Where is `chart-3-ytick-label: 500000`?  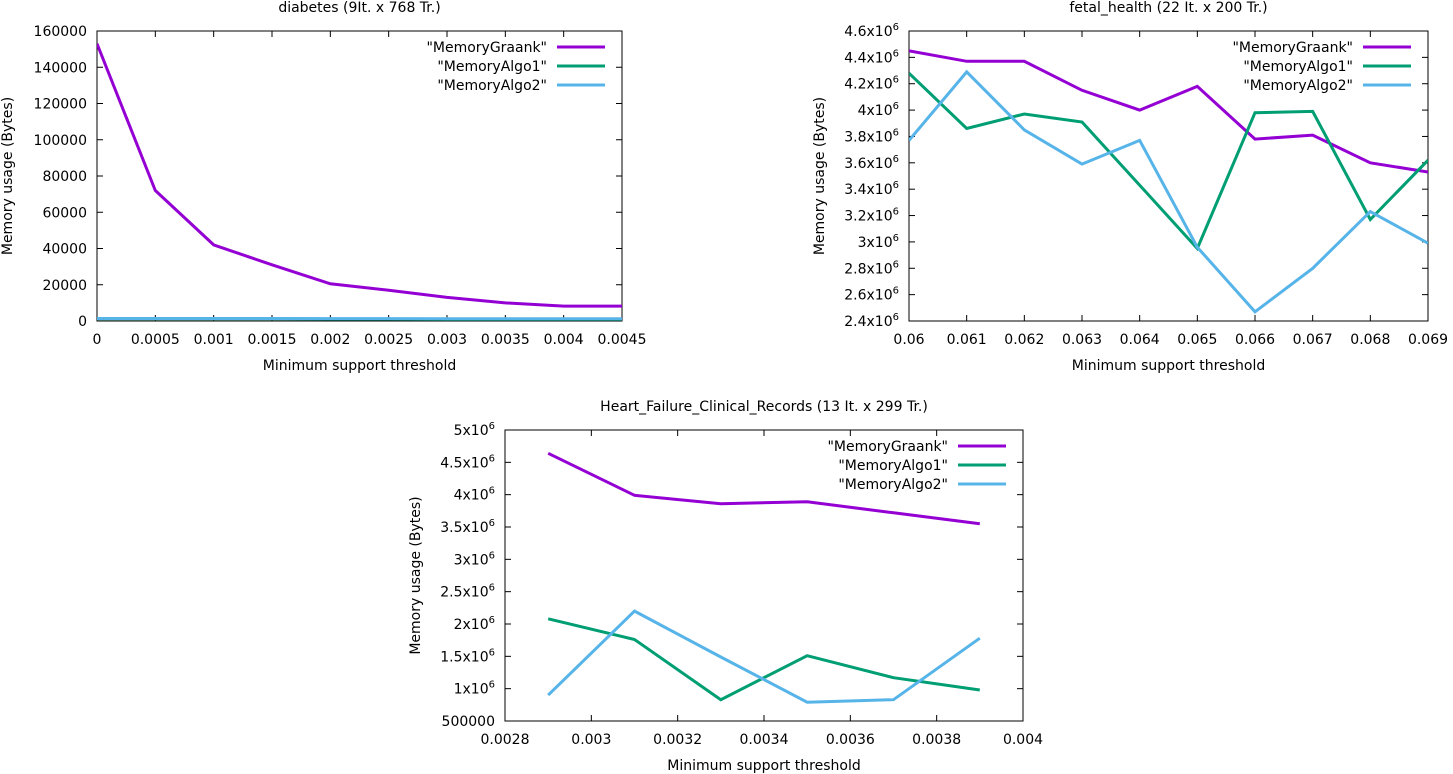 chart-3-ytick-label: 500000 is located at coordinates (468, 722).